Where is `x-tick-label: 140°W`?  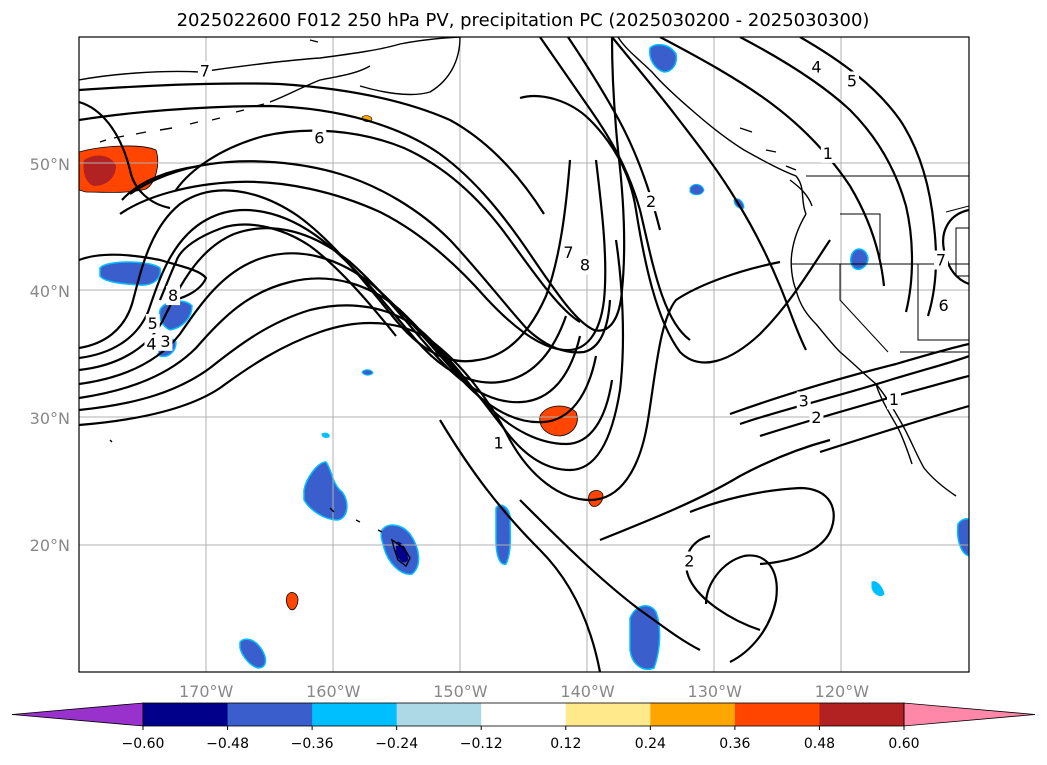 x-tick-label: 140°W is located at coordinates (587, 691).